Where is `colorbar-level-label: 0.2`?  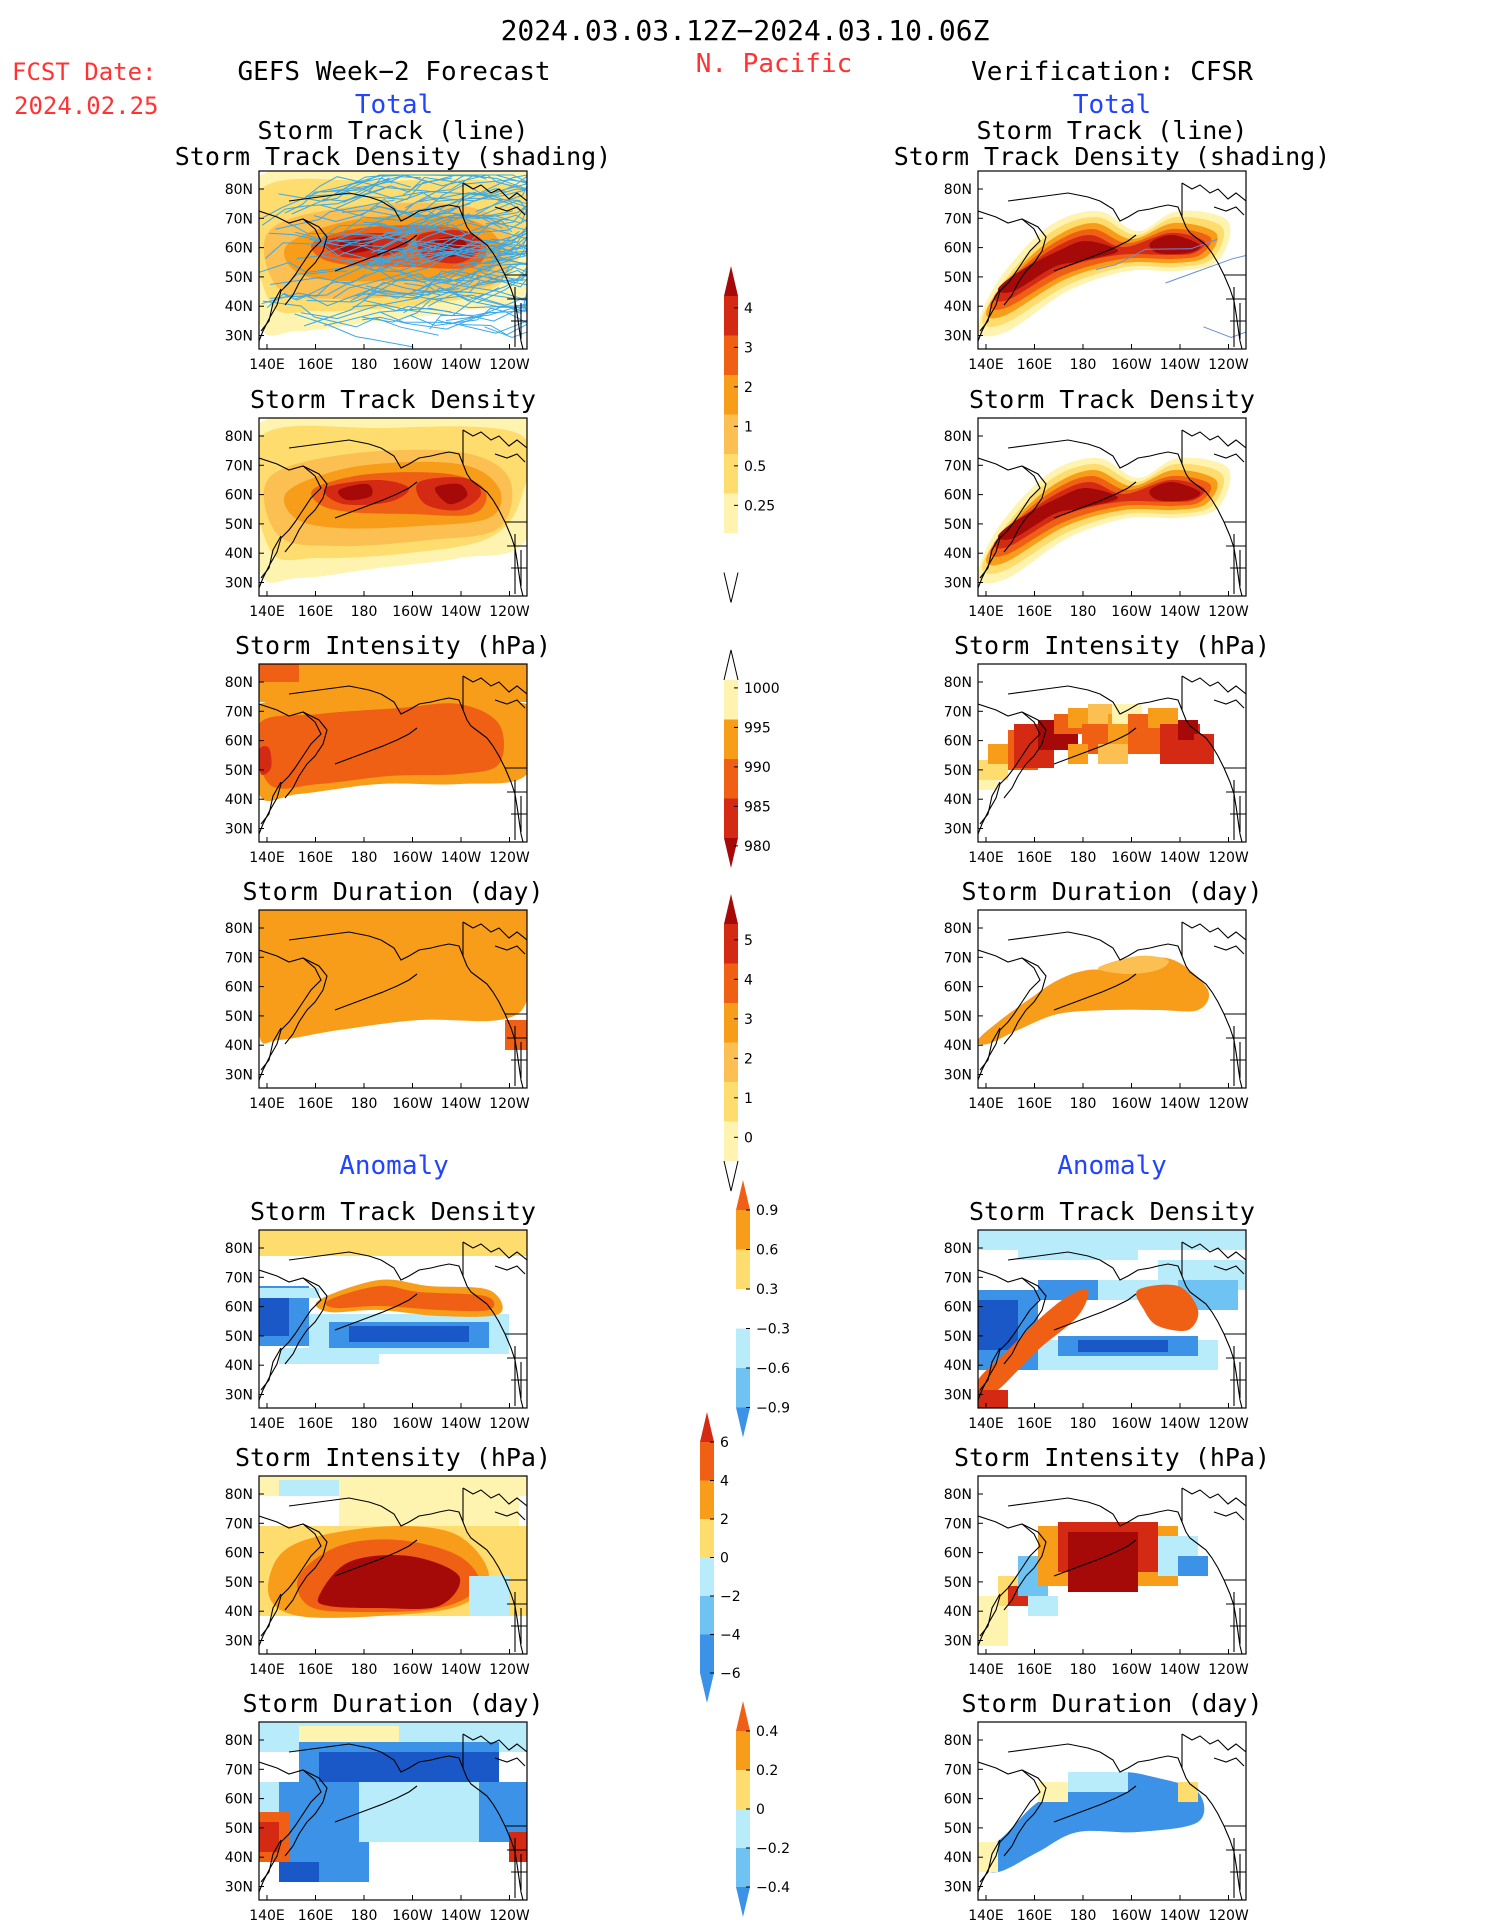 colorbar-level-label: 0.2 is located at coordinates (767, 1771).